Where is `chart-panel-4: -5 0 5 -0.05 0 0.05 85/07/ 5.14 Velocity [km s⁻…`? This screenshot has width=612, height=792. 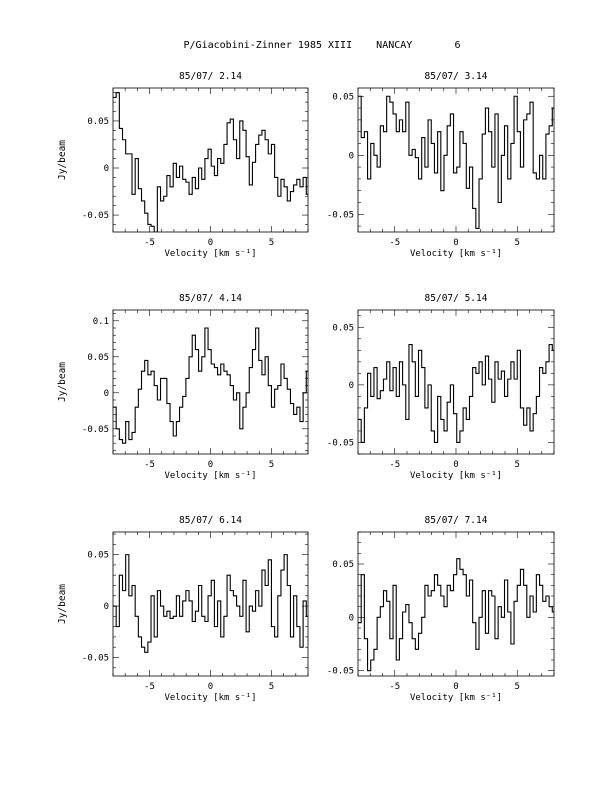 chart-panel-4: -5 0 5 -0.05 0 0.05 85/07/ 5.14 Velocity [km s⁻… is located at coordinates (441, 387).